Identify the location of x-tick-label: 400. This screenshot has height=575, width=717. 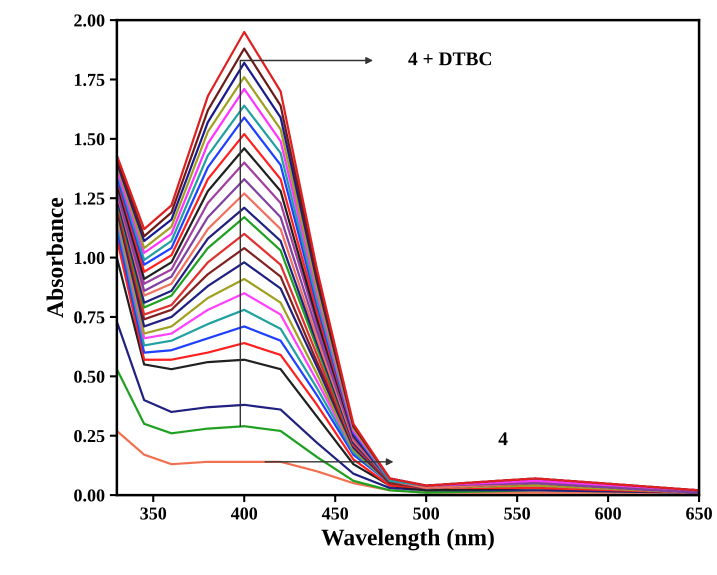
(244, 513).